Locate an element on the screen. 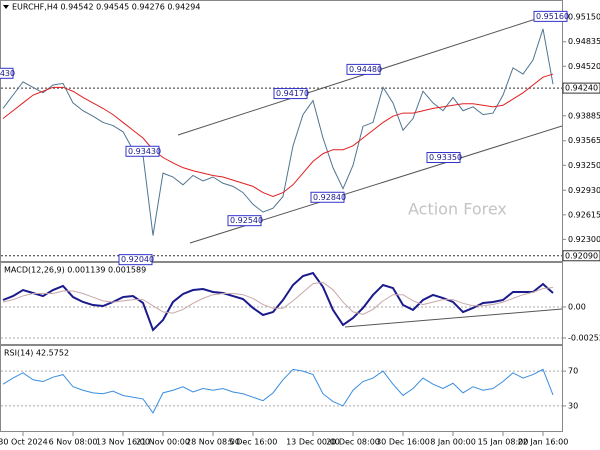  x-tick-label: 28 Nov 08:00 is located at coordinates (213, 442).